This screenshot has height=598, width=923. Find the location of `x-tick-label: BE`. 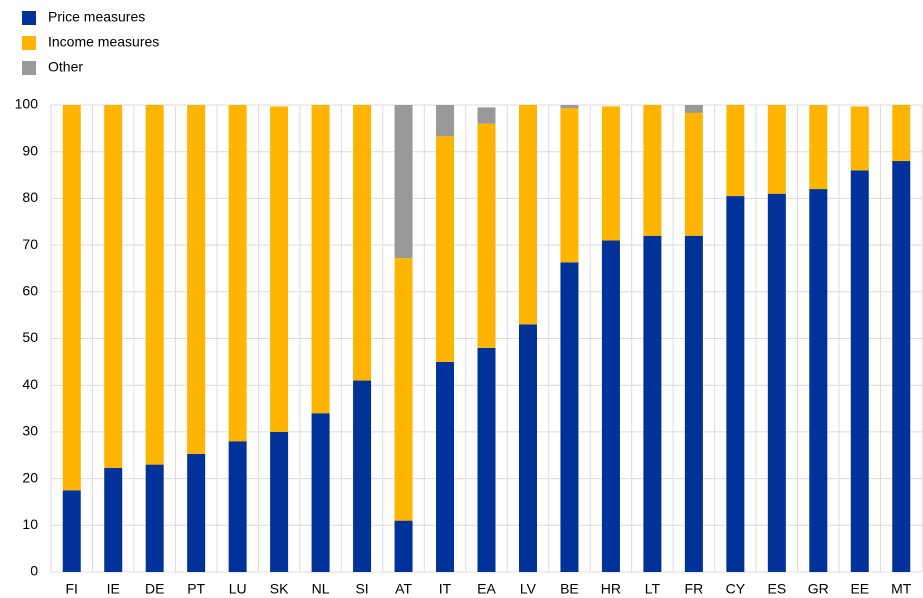

x-tick-label: BE is located at coordinates (569, 589).